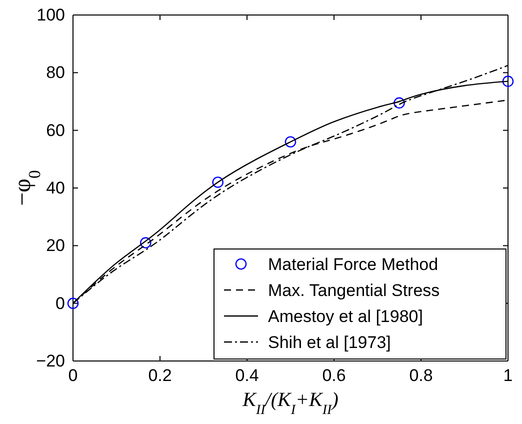 This screenshot has height=424, width=522. What do you see at coordinates (73, 376) in the screenshot?
I see `x-tick-label: 0` at bounding box center [73, 376].